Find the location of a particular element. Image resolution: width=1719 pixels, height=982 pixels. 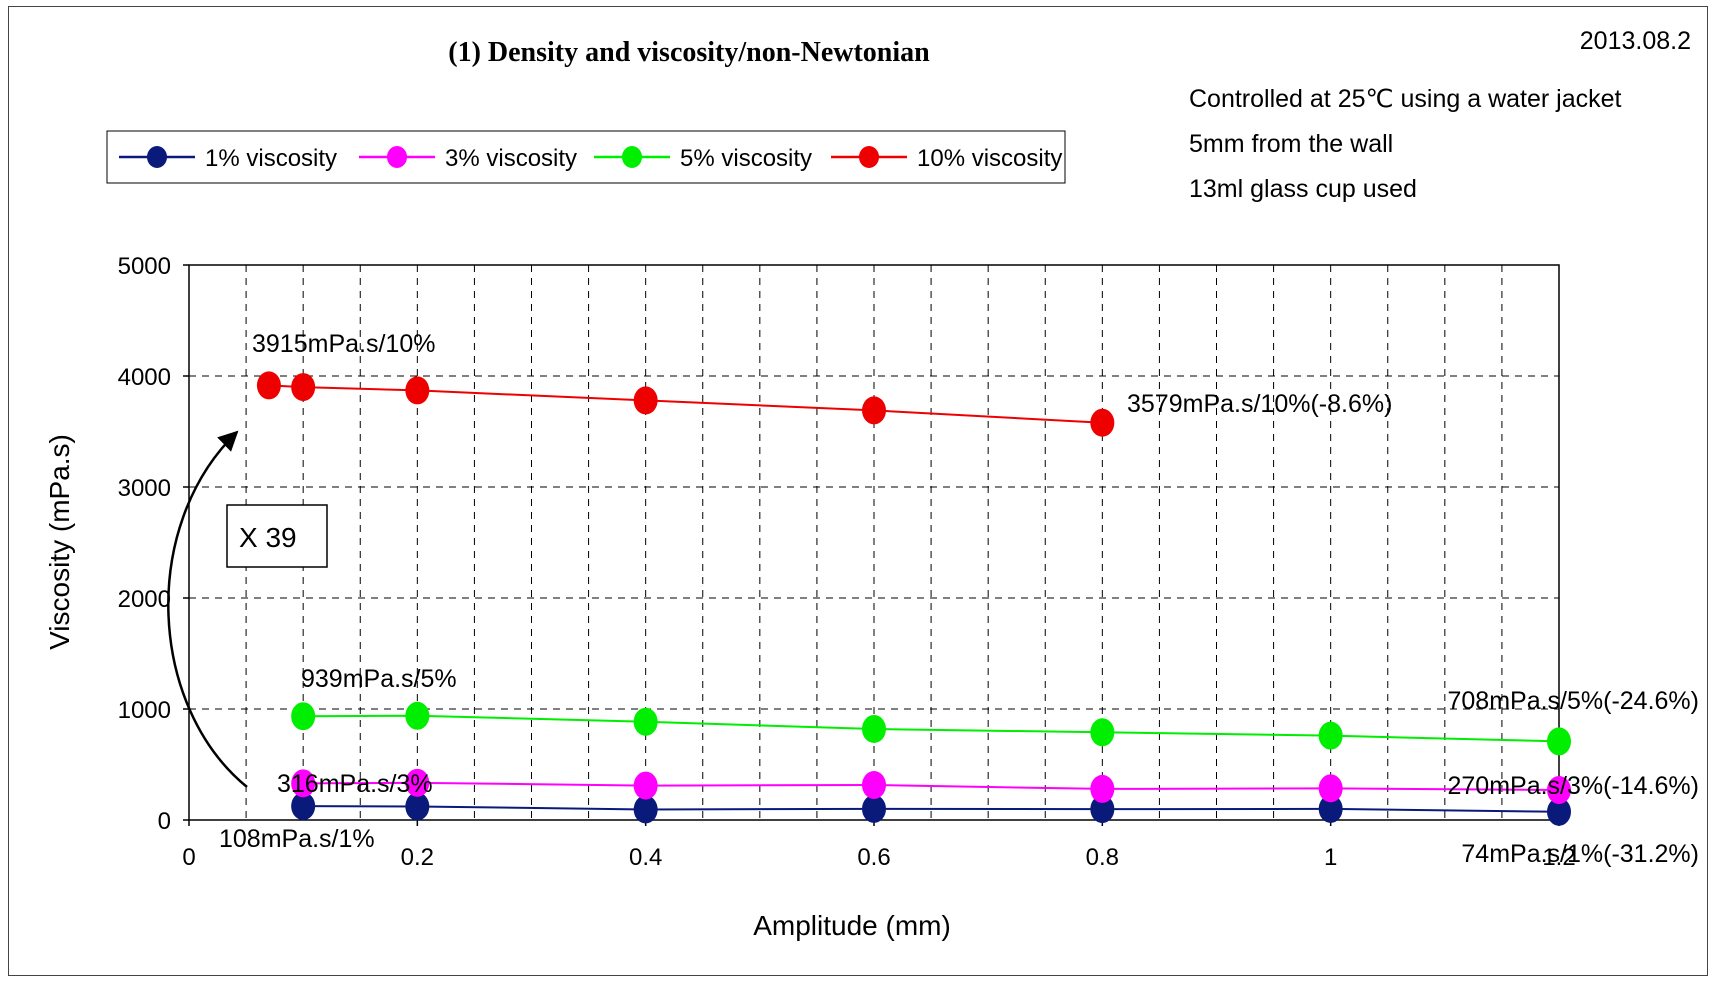

annotation-5pct-end: 708mPa.s/5%(-24.6%) is located at coordinates (1573, 701).